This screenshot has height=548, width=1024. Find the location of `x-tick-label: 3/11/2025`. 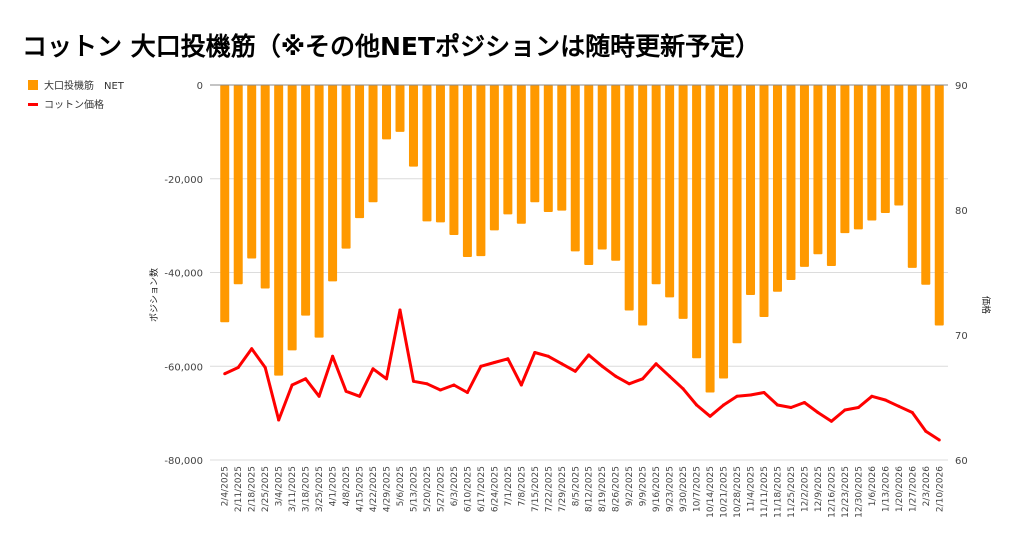

x-tick-label: 3/11/2025 is located at coordinates (293, 489).